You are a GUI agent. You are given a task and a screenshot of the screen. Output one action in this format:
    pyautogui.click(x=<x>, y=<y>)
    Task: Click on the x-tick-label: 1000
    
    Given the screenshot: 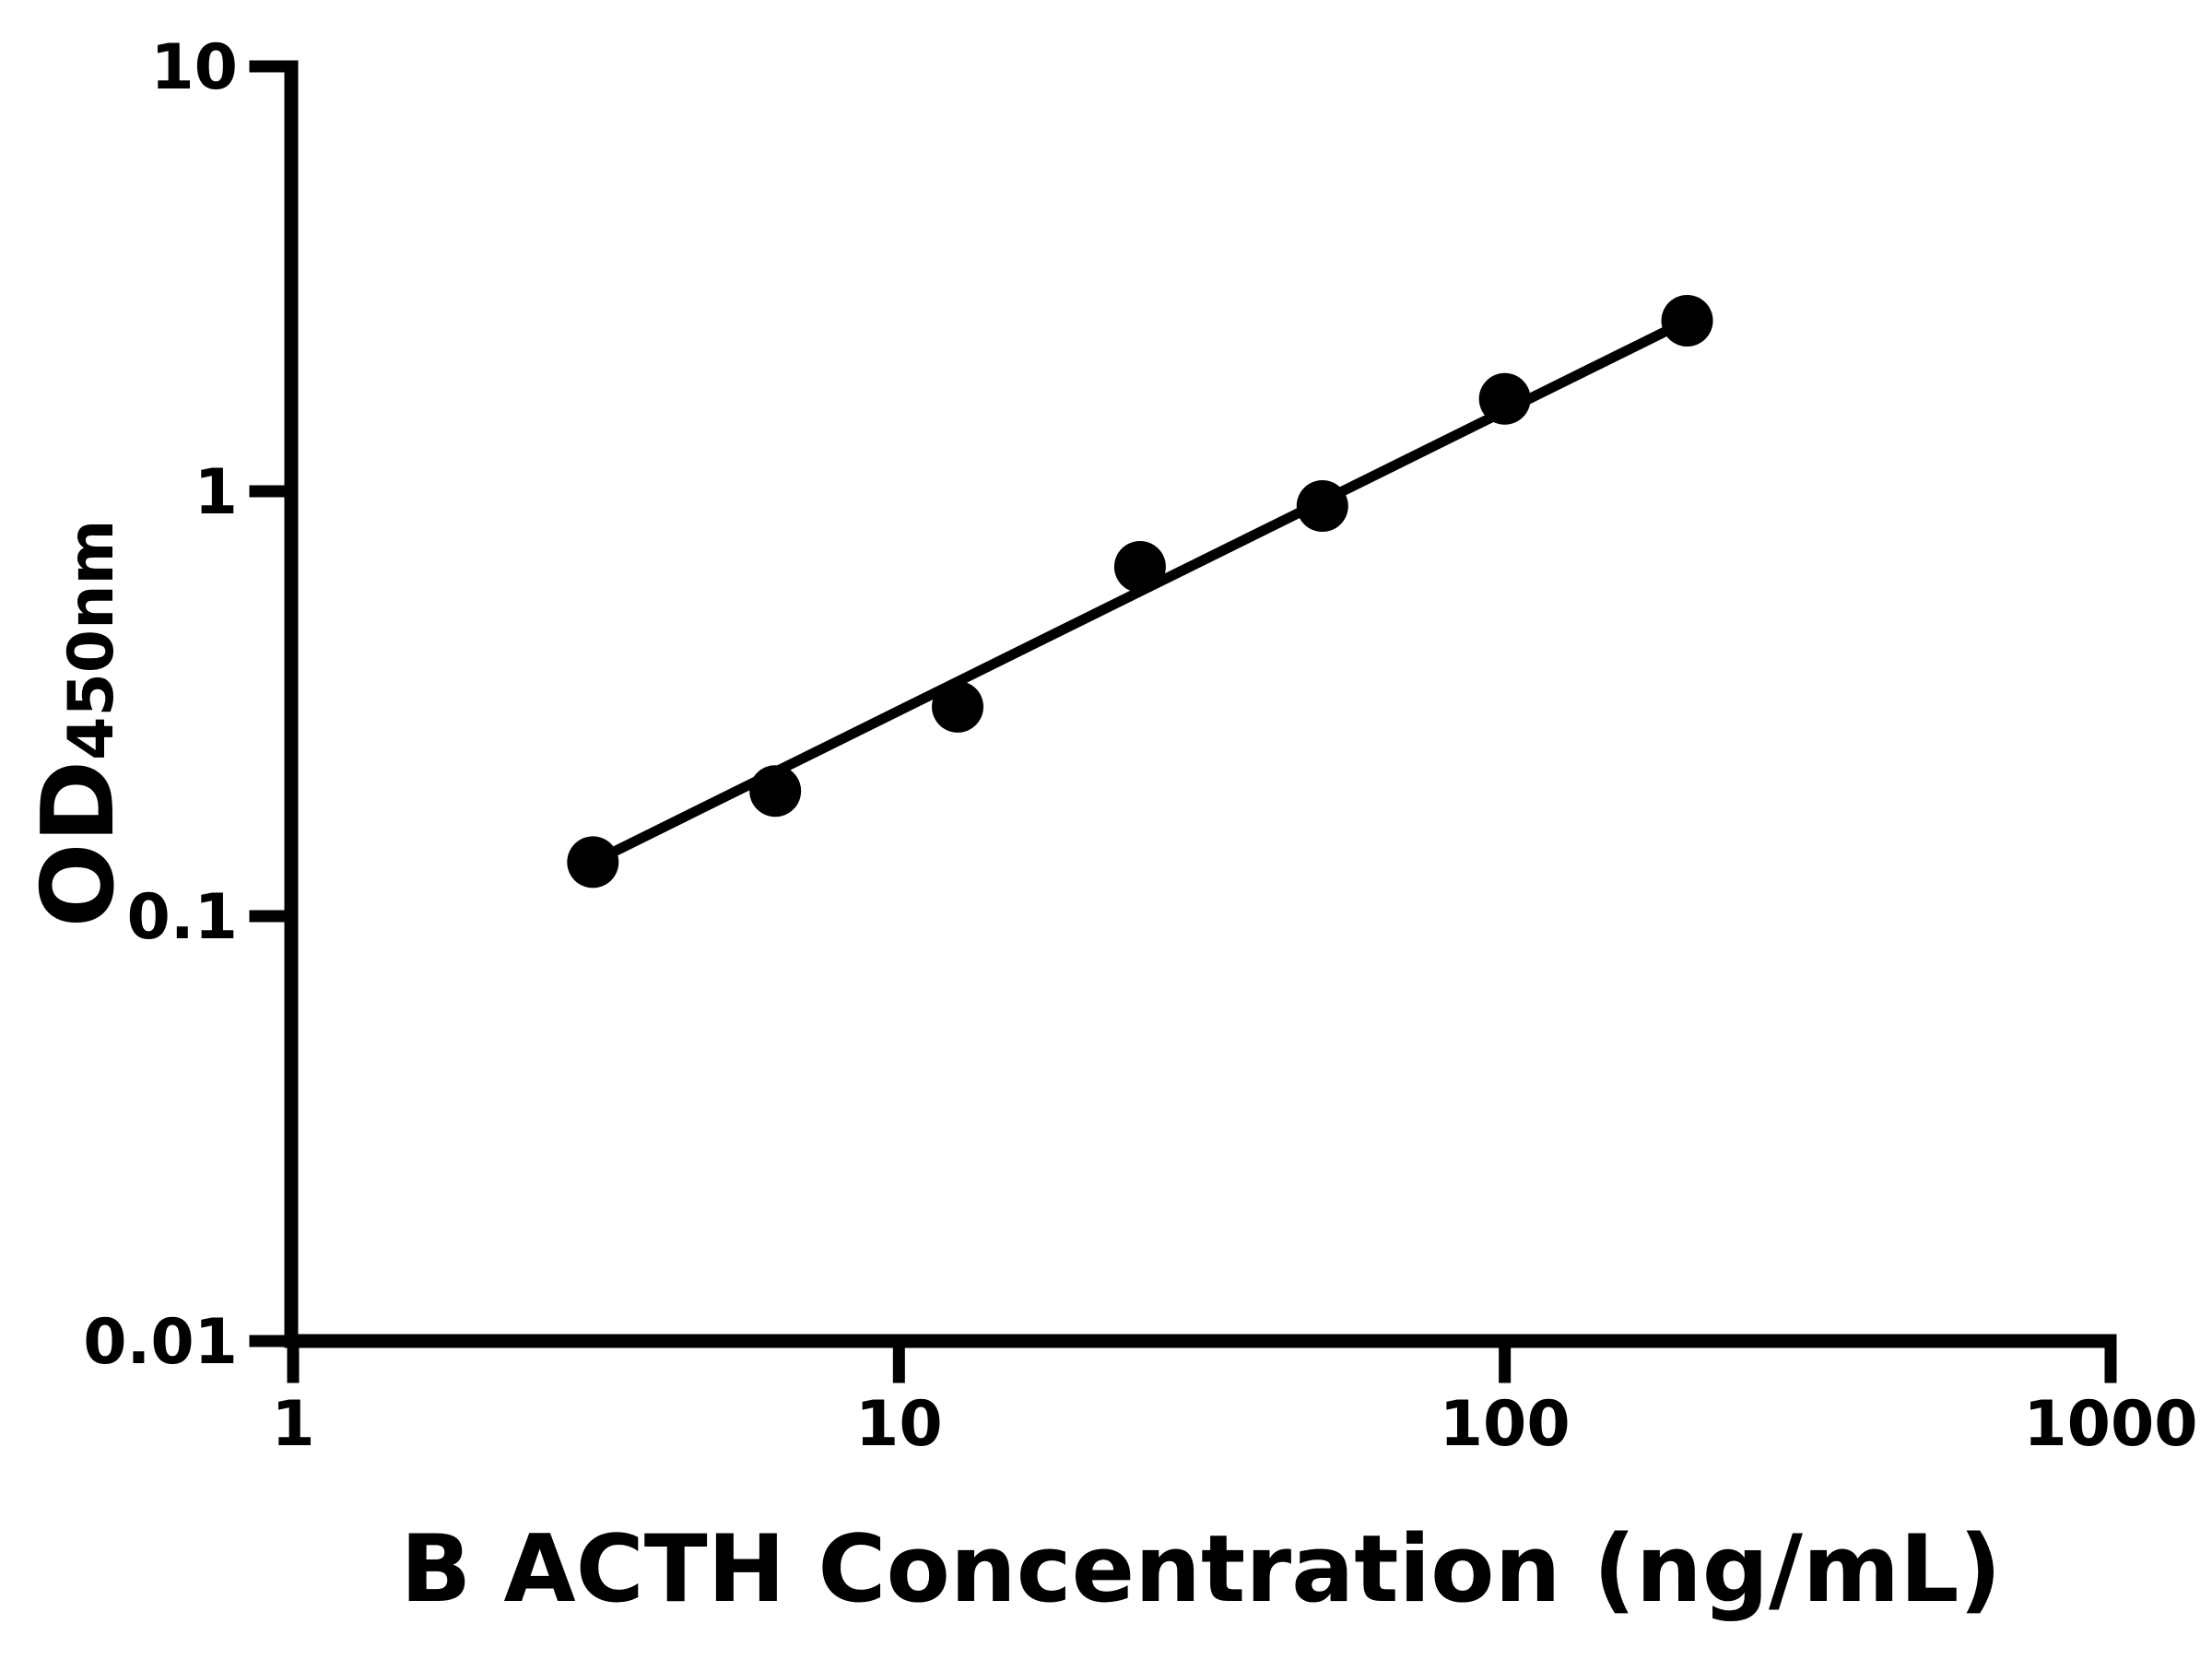 What is the action you would take?
    pyautogui.click(x=2110, y=1424)
    